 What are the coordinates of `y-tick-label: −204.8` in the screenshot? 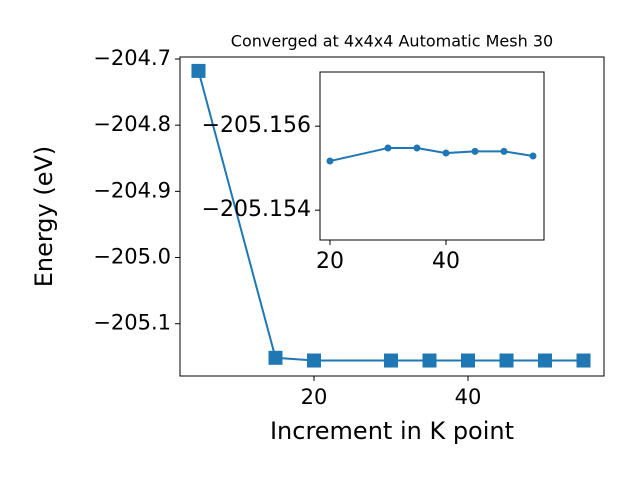 It's located at (132, 124).